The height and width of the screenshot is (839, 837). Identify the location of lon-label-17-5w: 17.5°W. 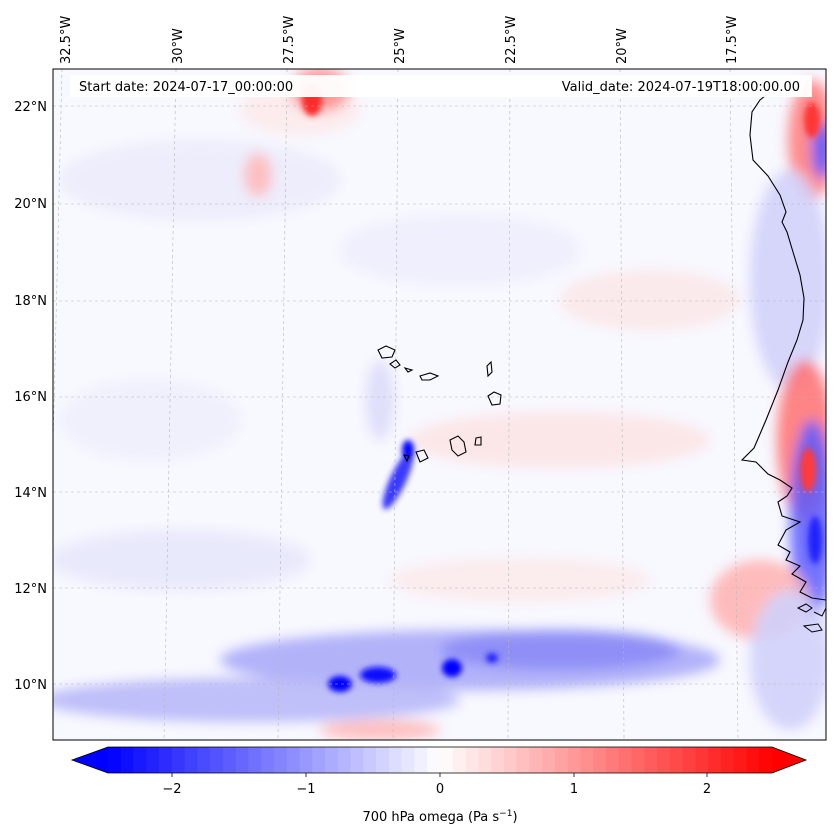
(732, 40).